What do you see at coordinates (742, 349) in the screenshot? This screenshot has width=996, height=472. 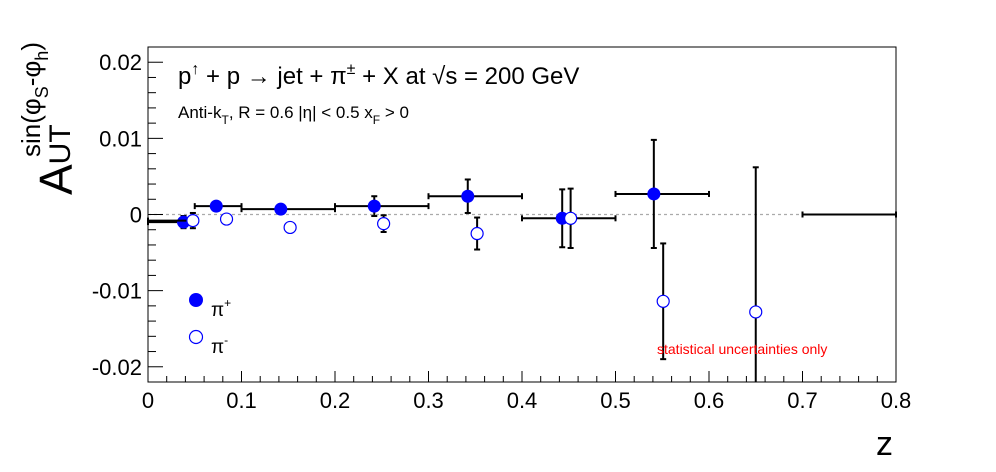 I see `statistical-uncertainty-note: statistical uncertainties only` at bounding box center [742, 349].